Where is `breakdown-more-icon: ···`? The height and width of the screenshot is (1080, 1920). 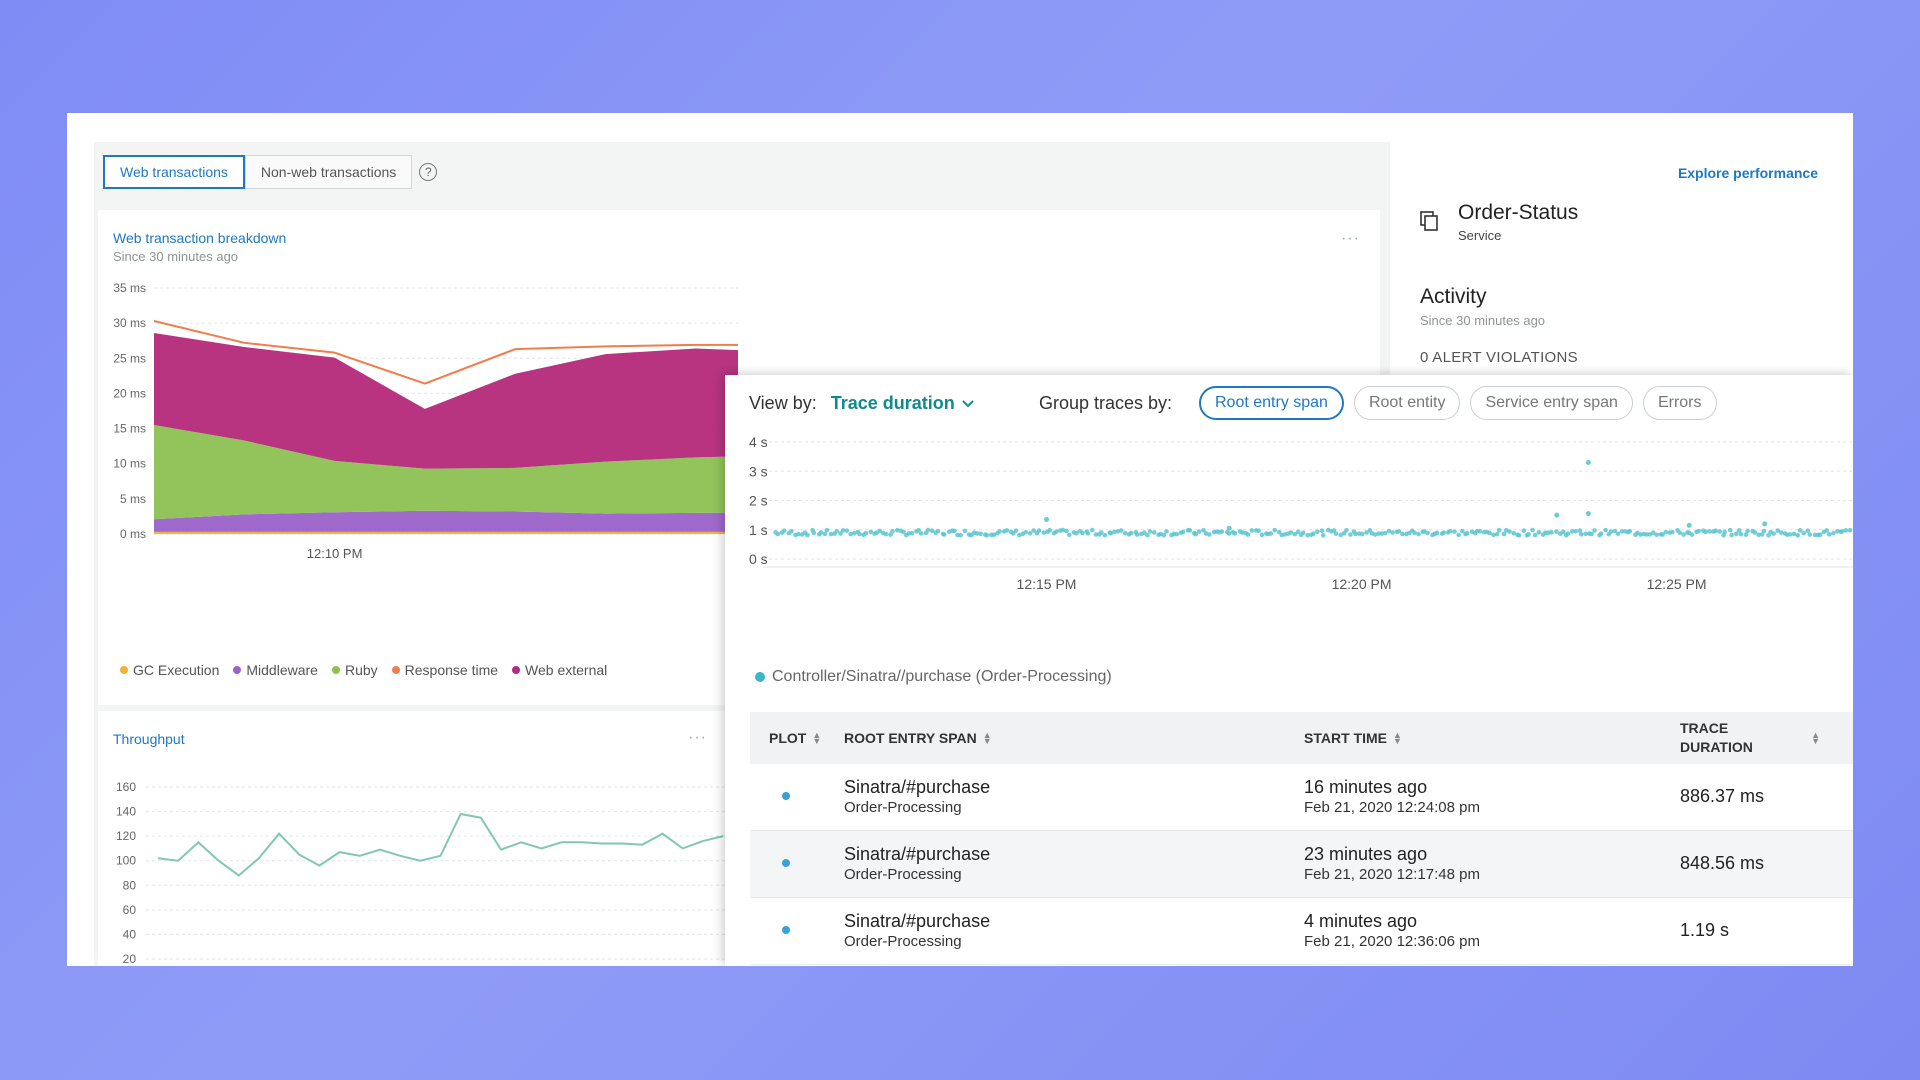
breakdown-more-icon: ··· is located at coordinates (1350, 238).